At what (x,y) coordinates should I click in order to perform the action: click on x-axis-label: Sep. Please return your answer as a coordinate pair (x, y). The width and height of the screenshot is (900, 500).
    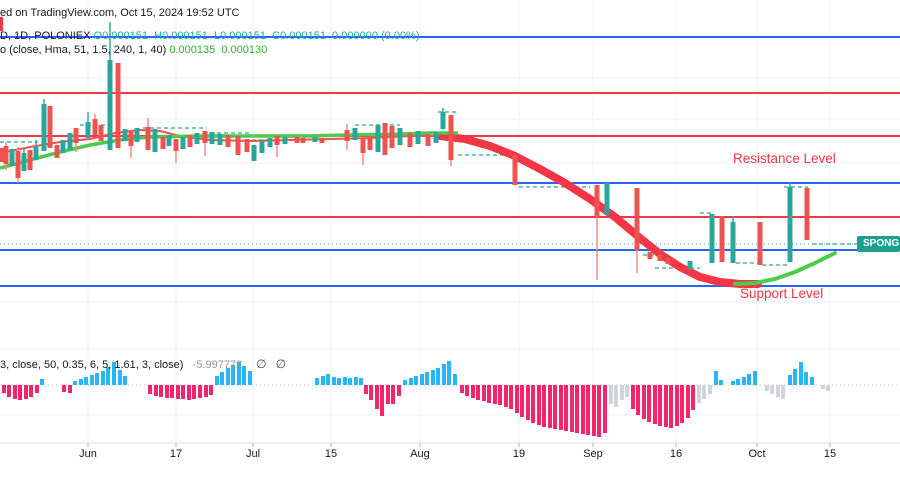
    Looking at the image, I should click on (593, 454).